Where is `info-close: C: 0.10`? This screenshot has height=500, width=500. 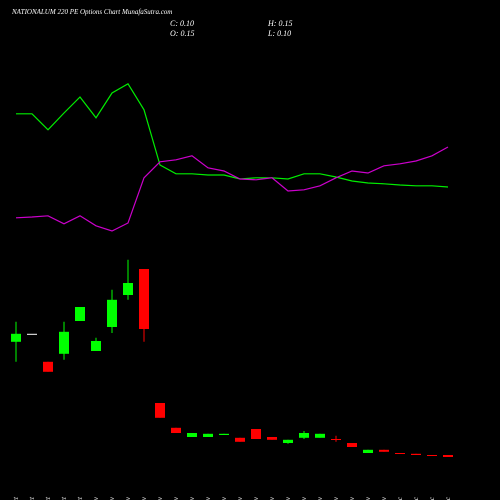 info-close: C: 0.10 is located at coordinates (182, 23).